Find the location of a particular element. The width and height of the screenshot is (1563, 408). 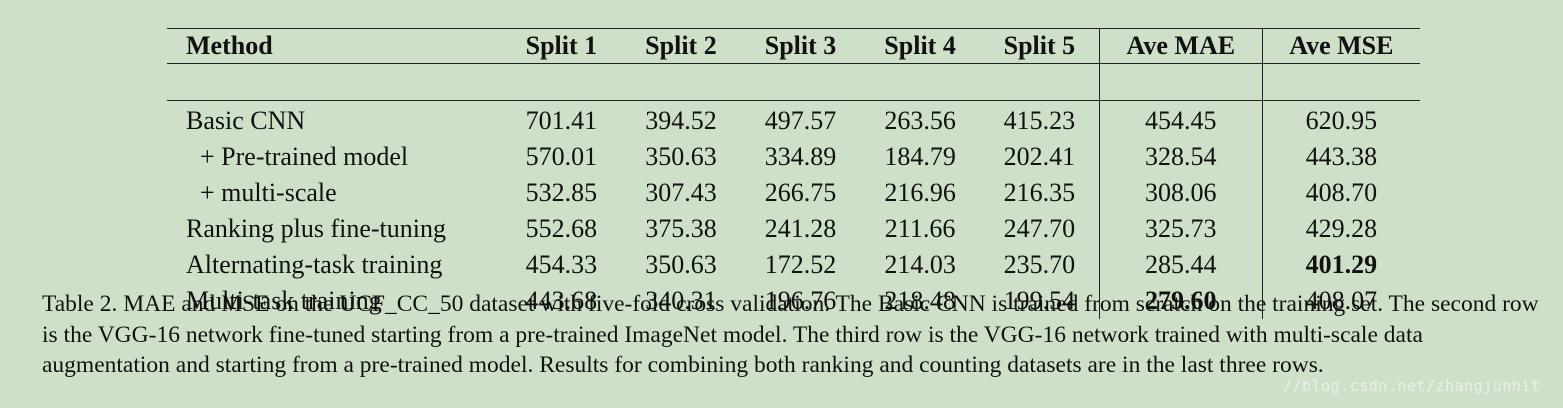

cell-ave-mse: 429.28 is located at coordinates (1340, 229).